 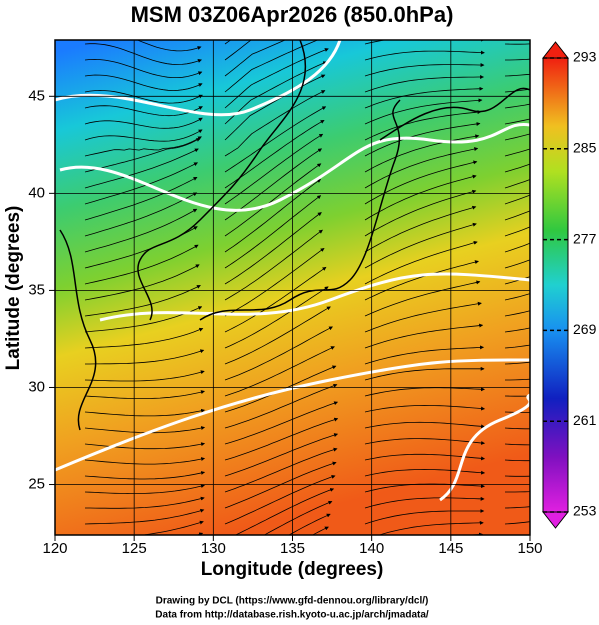 What do you see at coordinates (292, 14) in the screenshot?
I see `title: MSM 03Z06Apr2026 (850.0hPa)` at bounding box center [292, 14].